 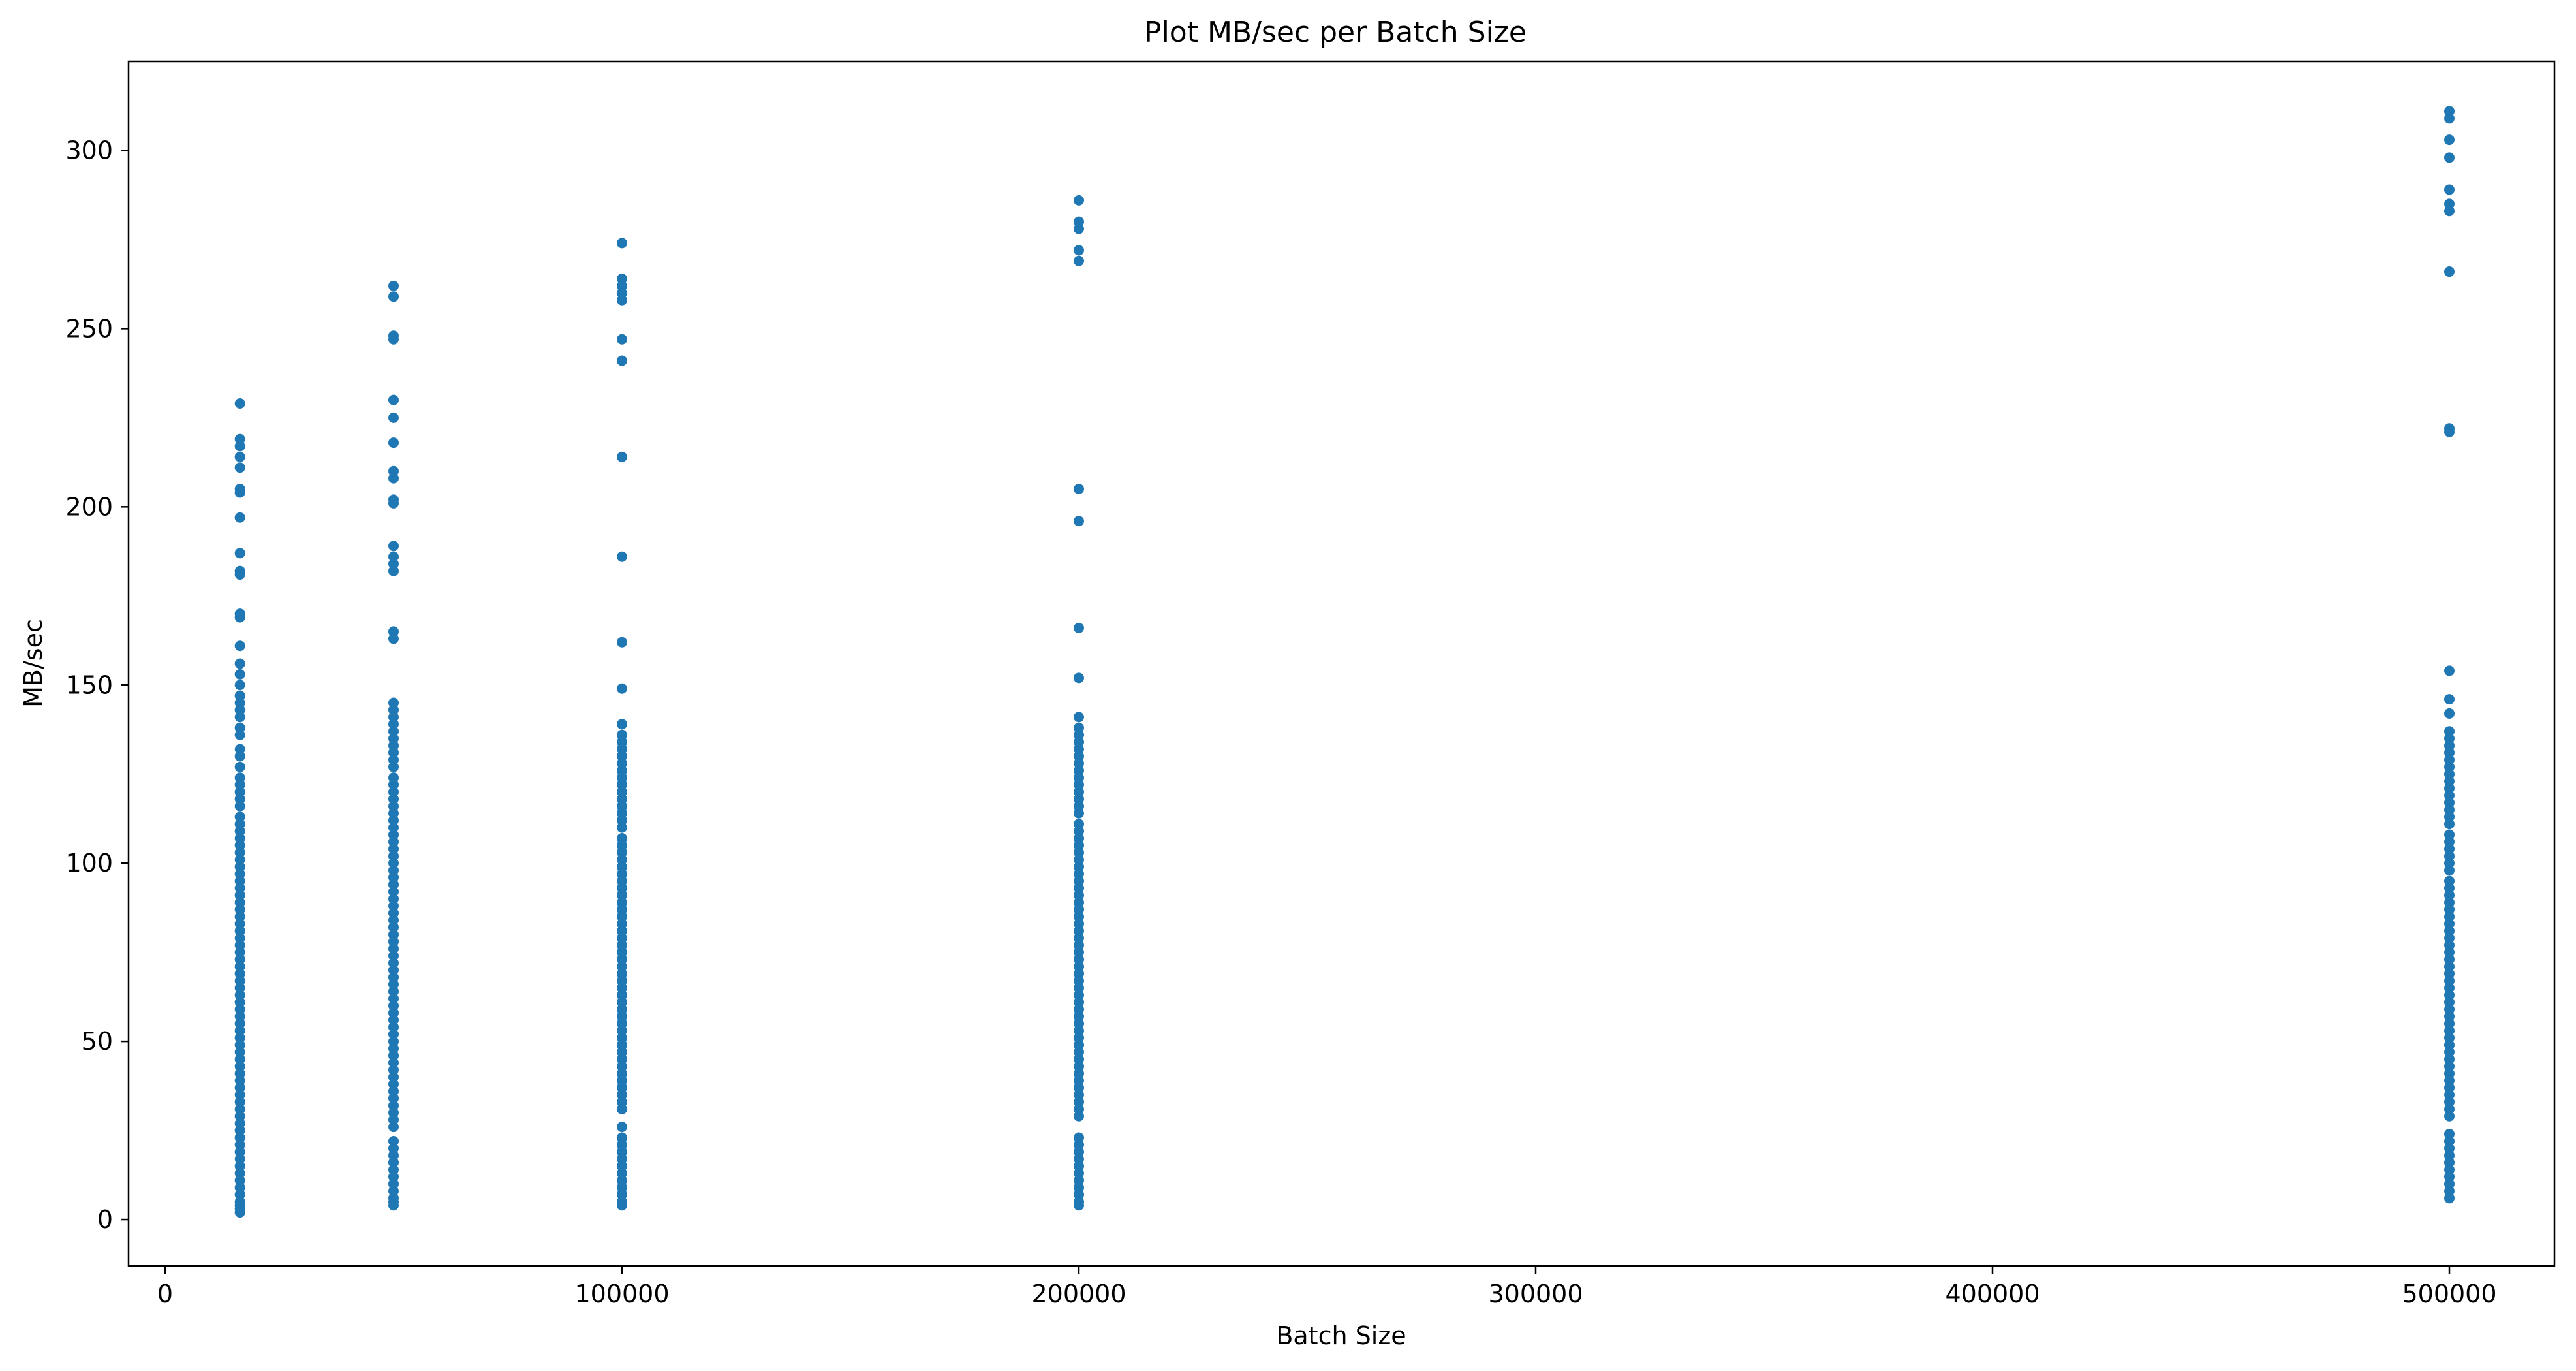 I want to click on x-tick-label: 300000, so click(x=1536, y=1294).